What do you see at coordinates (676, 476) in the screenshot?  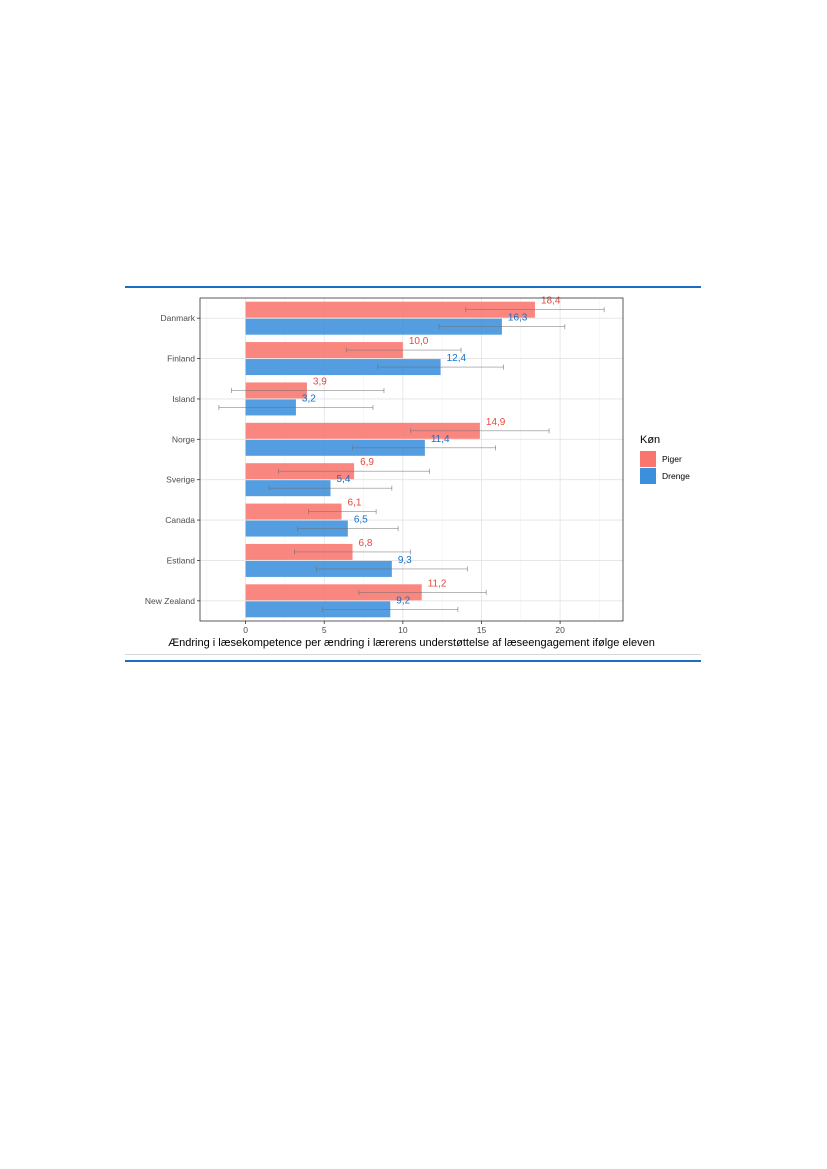 I see `legend-label: Drenge` at bounding box center [676, 476].